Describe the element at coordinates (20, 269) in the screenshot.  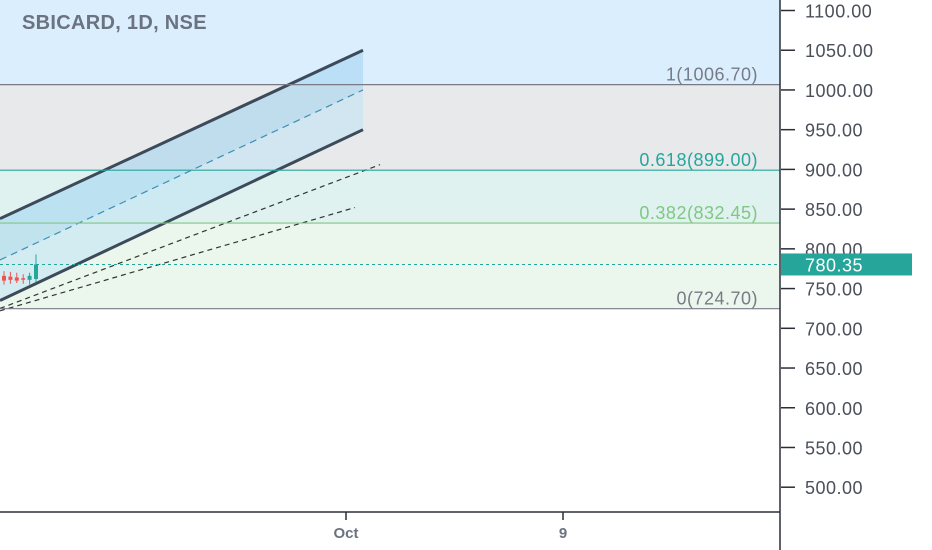
I see `candles` at that location.